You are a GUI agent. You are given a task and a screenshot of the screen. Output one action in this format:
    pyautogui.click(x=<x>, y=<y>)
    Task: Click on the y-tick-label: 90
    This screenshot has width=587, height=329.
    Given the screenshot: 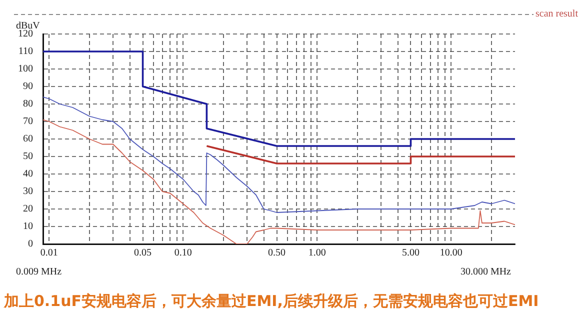 What is the action you would take?
    pyautogui.click(x=28, y=86)
    